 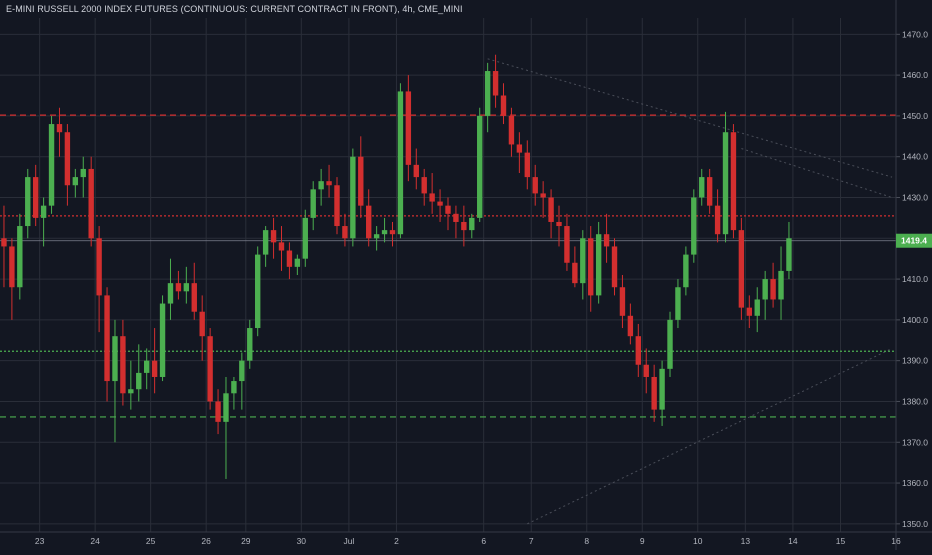 What do you see at coordinates (817, 173) in the screenshot?
I see `trend-line` at bounding box center [817, 173].